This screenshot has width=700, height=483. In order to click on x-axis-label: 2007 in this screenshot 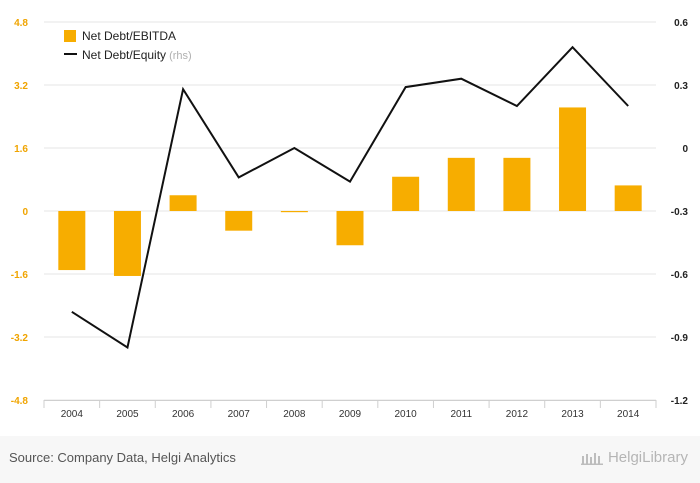, I will do `click(239, 414)`.